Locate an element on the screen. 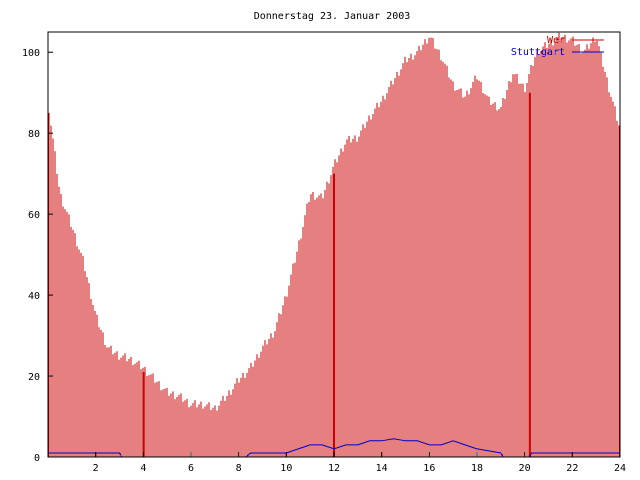 This screenshot has height=480, width=640. x-axis: 2 4 6 8 10 12 14 16 18 20 22 24 is located at coordinates (359, 463).